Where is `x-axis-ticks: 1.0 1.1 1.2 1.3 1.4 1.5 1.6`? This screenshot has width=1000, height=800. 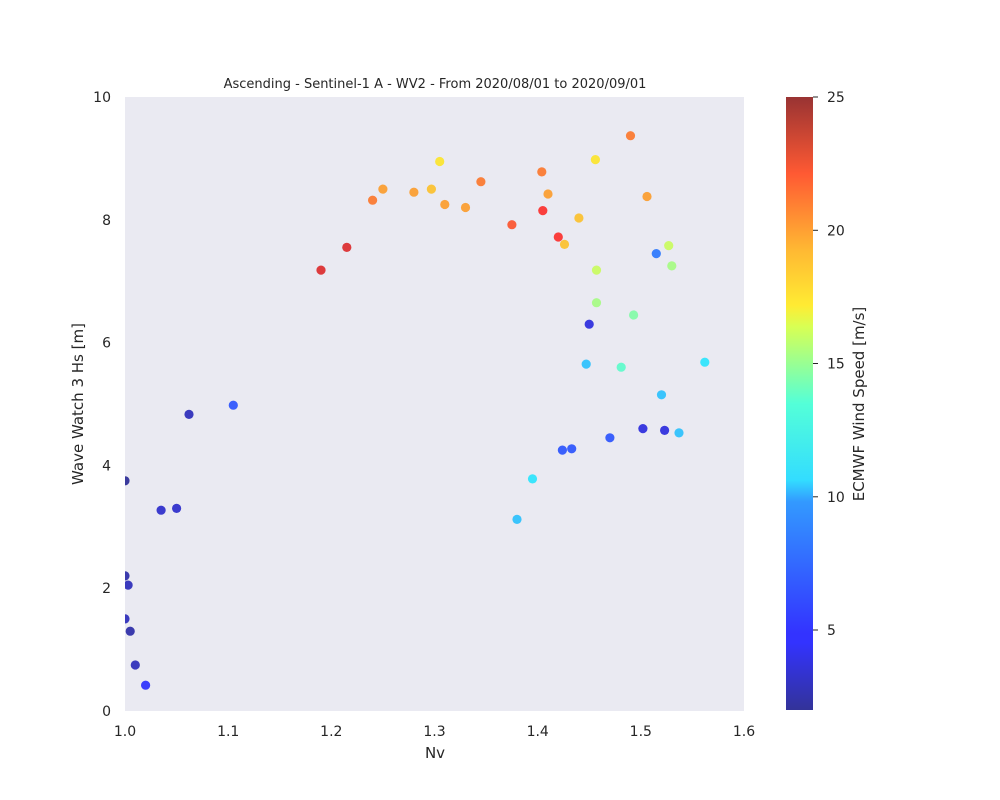 x-axis-ticks: 1.0 1.1 1.2 1.3 1.4 1.5 1.6 is located at coordinates (434, 732).